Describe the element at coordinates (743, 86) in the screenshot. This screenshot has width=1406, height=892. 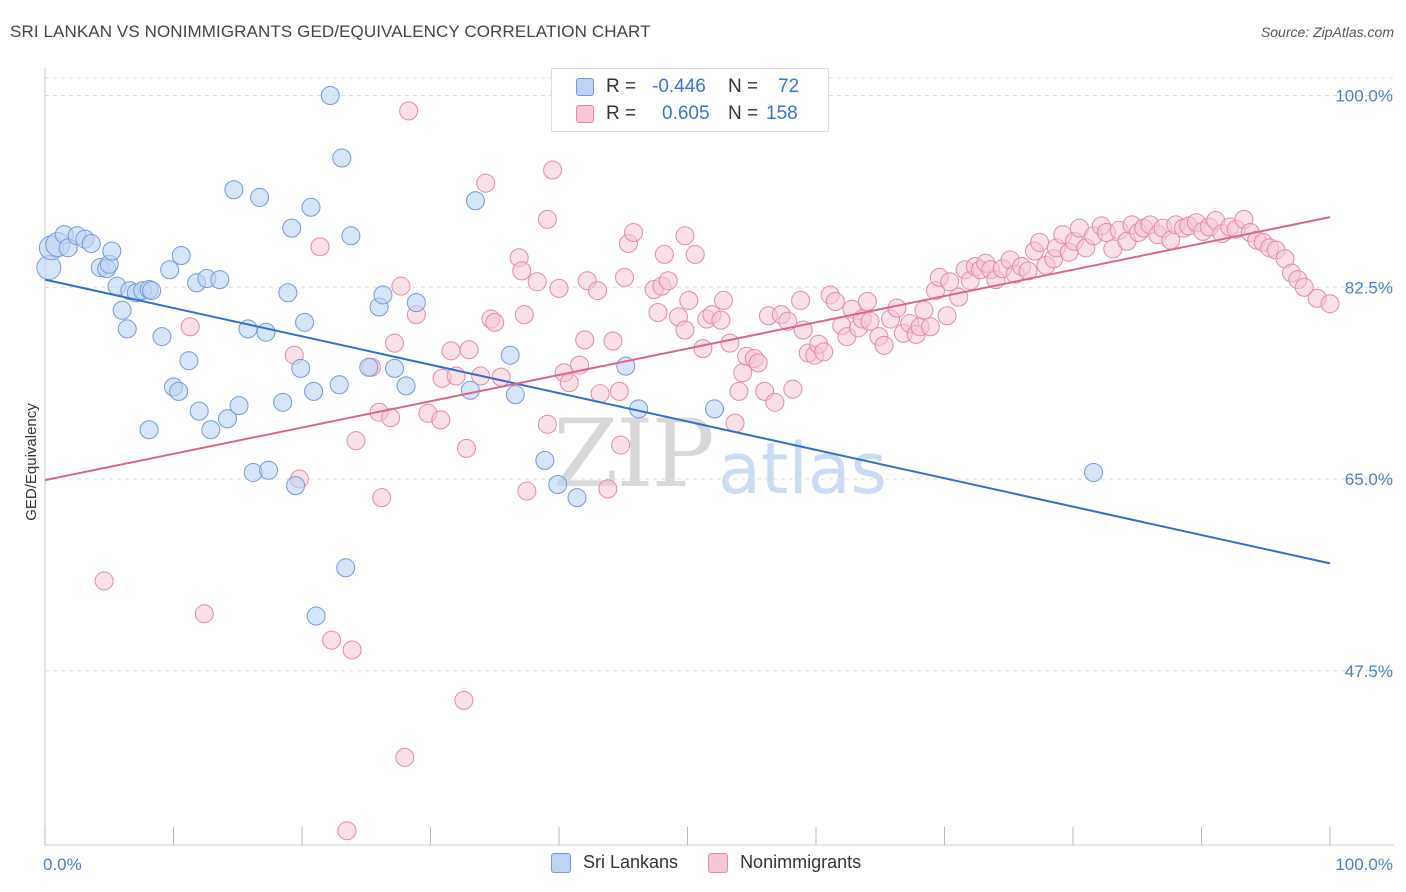
I see `n-label: N =` at that location.